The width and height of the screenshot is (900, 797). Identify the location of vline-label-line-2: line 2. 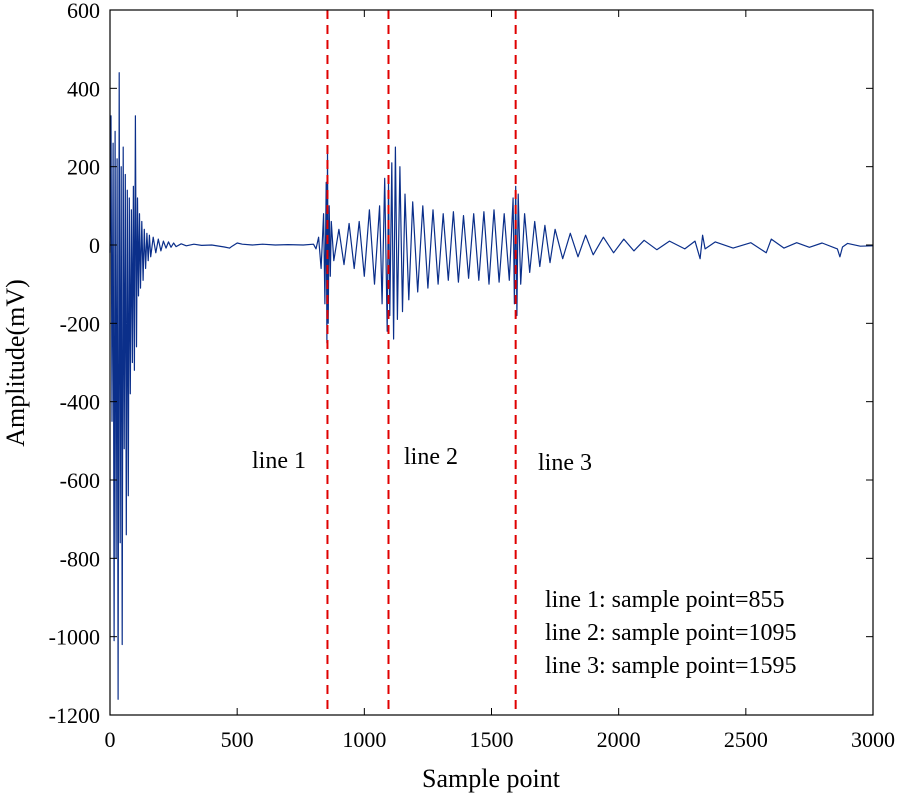
(431, 457).